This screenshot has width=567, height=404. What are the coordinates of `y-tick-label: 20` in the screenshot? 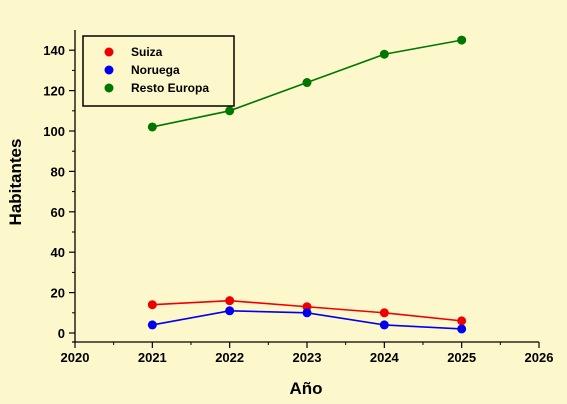 It's located at (58, 293).